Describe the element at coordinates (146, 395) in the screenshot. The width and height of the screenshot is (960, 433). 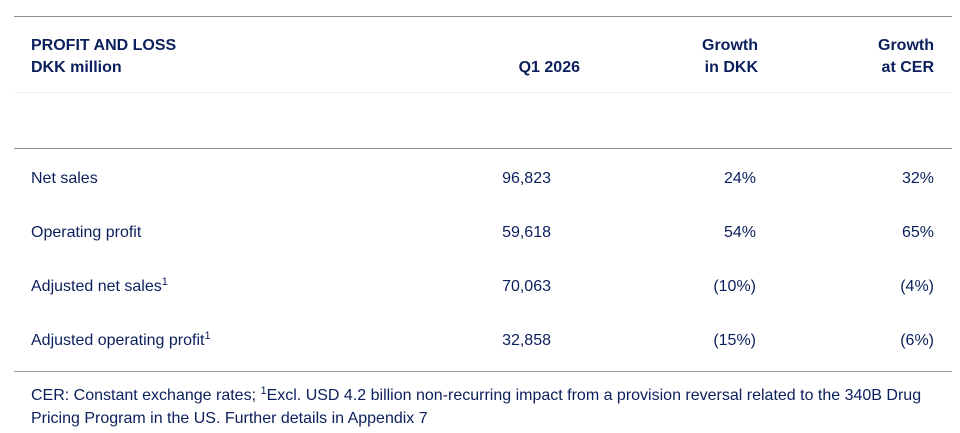
I see `footnote-part1: CER: Constant exchange rates;` at that location.